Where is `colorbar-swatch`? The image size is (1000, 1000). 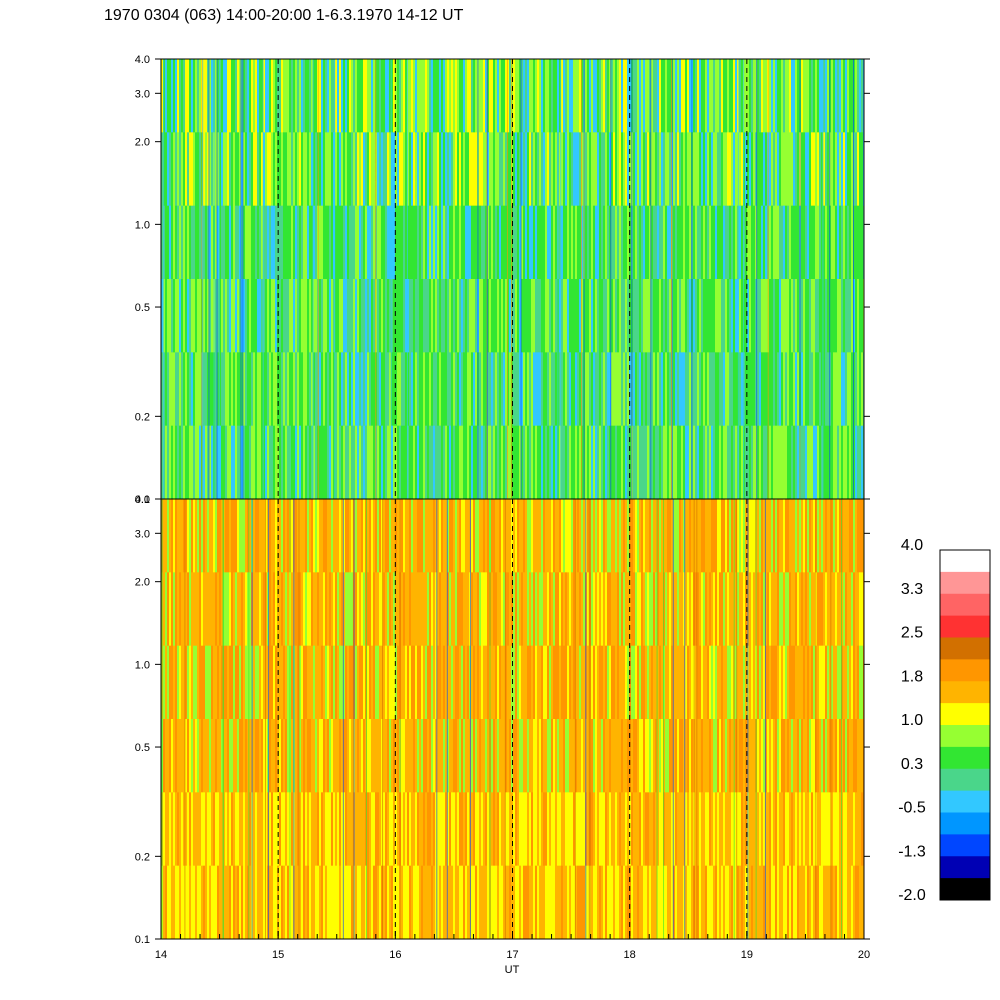 colorbar-swatch is located at coordinates (965, 780).